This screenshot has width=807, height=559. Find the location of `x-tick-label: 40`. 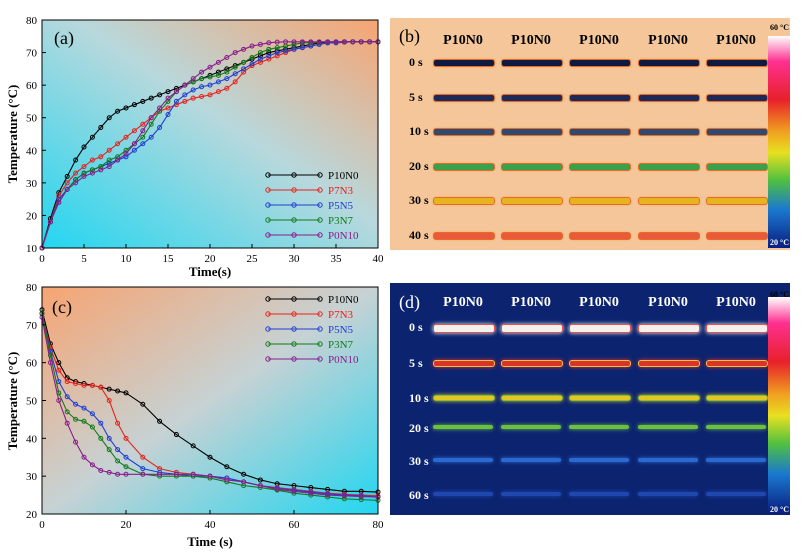

x-tick-label: 40 is located at coordinates (211, 525).